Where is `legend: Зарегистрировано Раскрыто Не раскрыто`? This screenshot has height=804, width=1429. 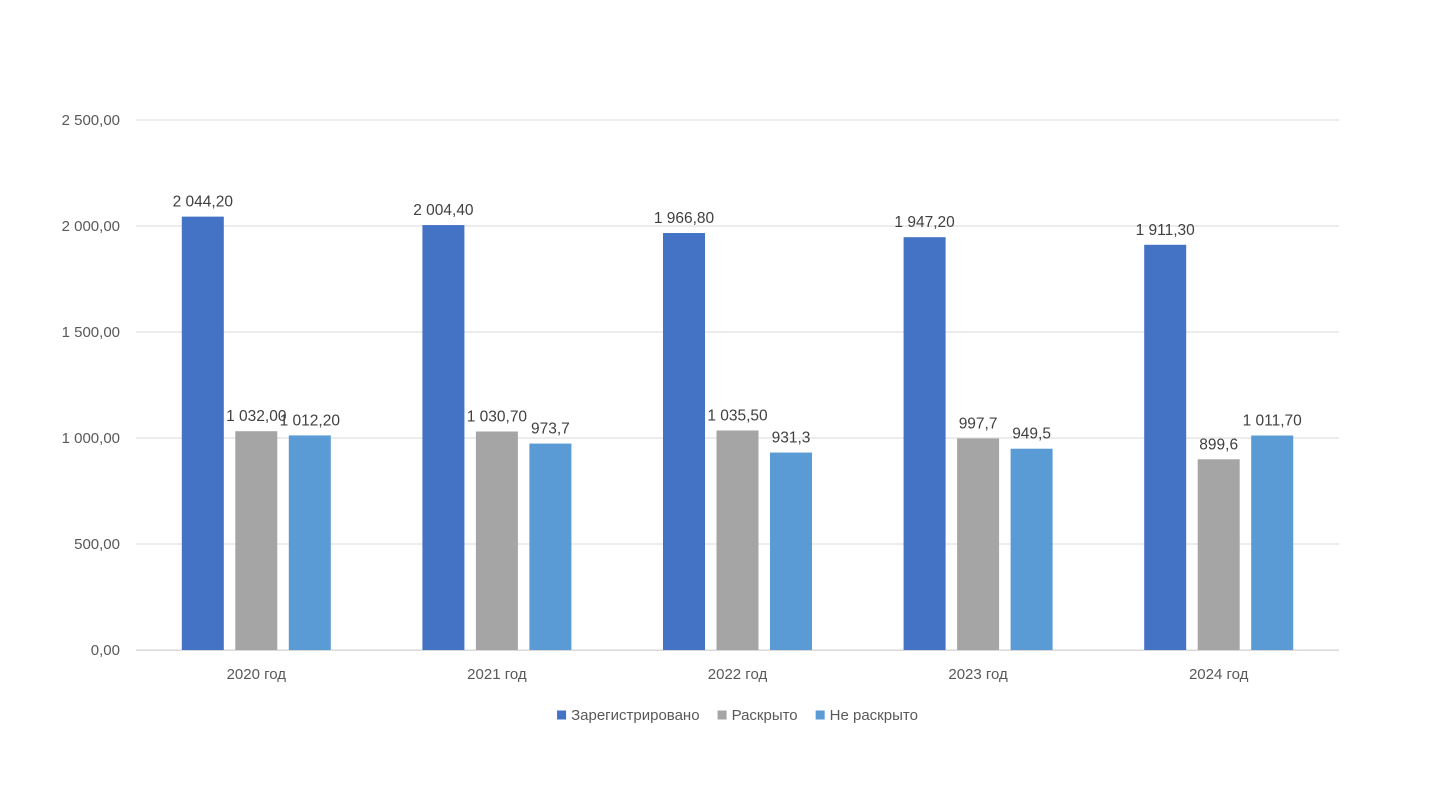
legend: Зарегистрировано Раскрыто Не раскрыто is located at coordinates (737, 715).